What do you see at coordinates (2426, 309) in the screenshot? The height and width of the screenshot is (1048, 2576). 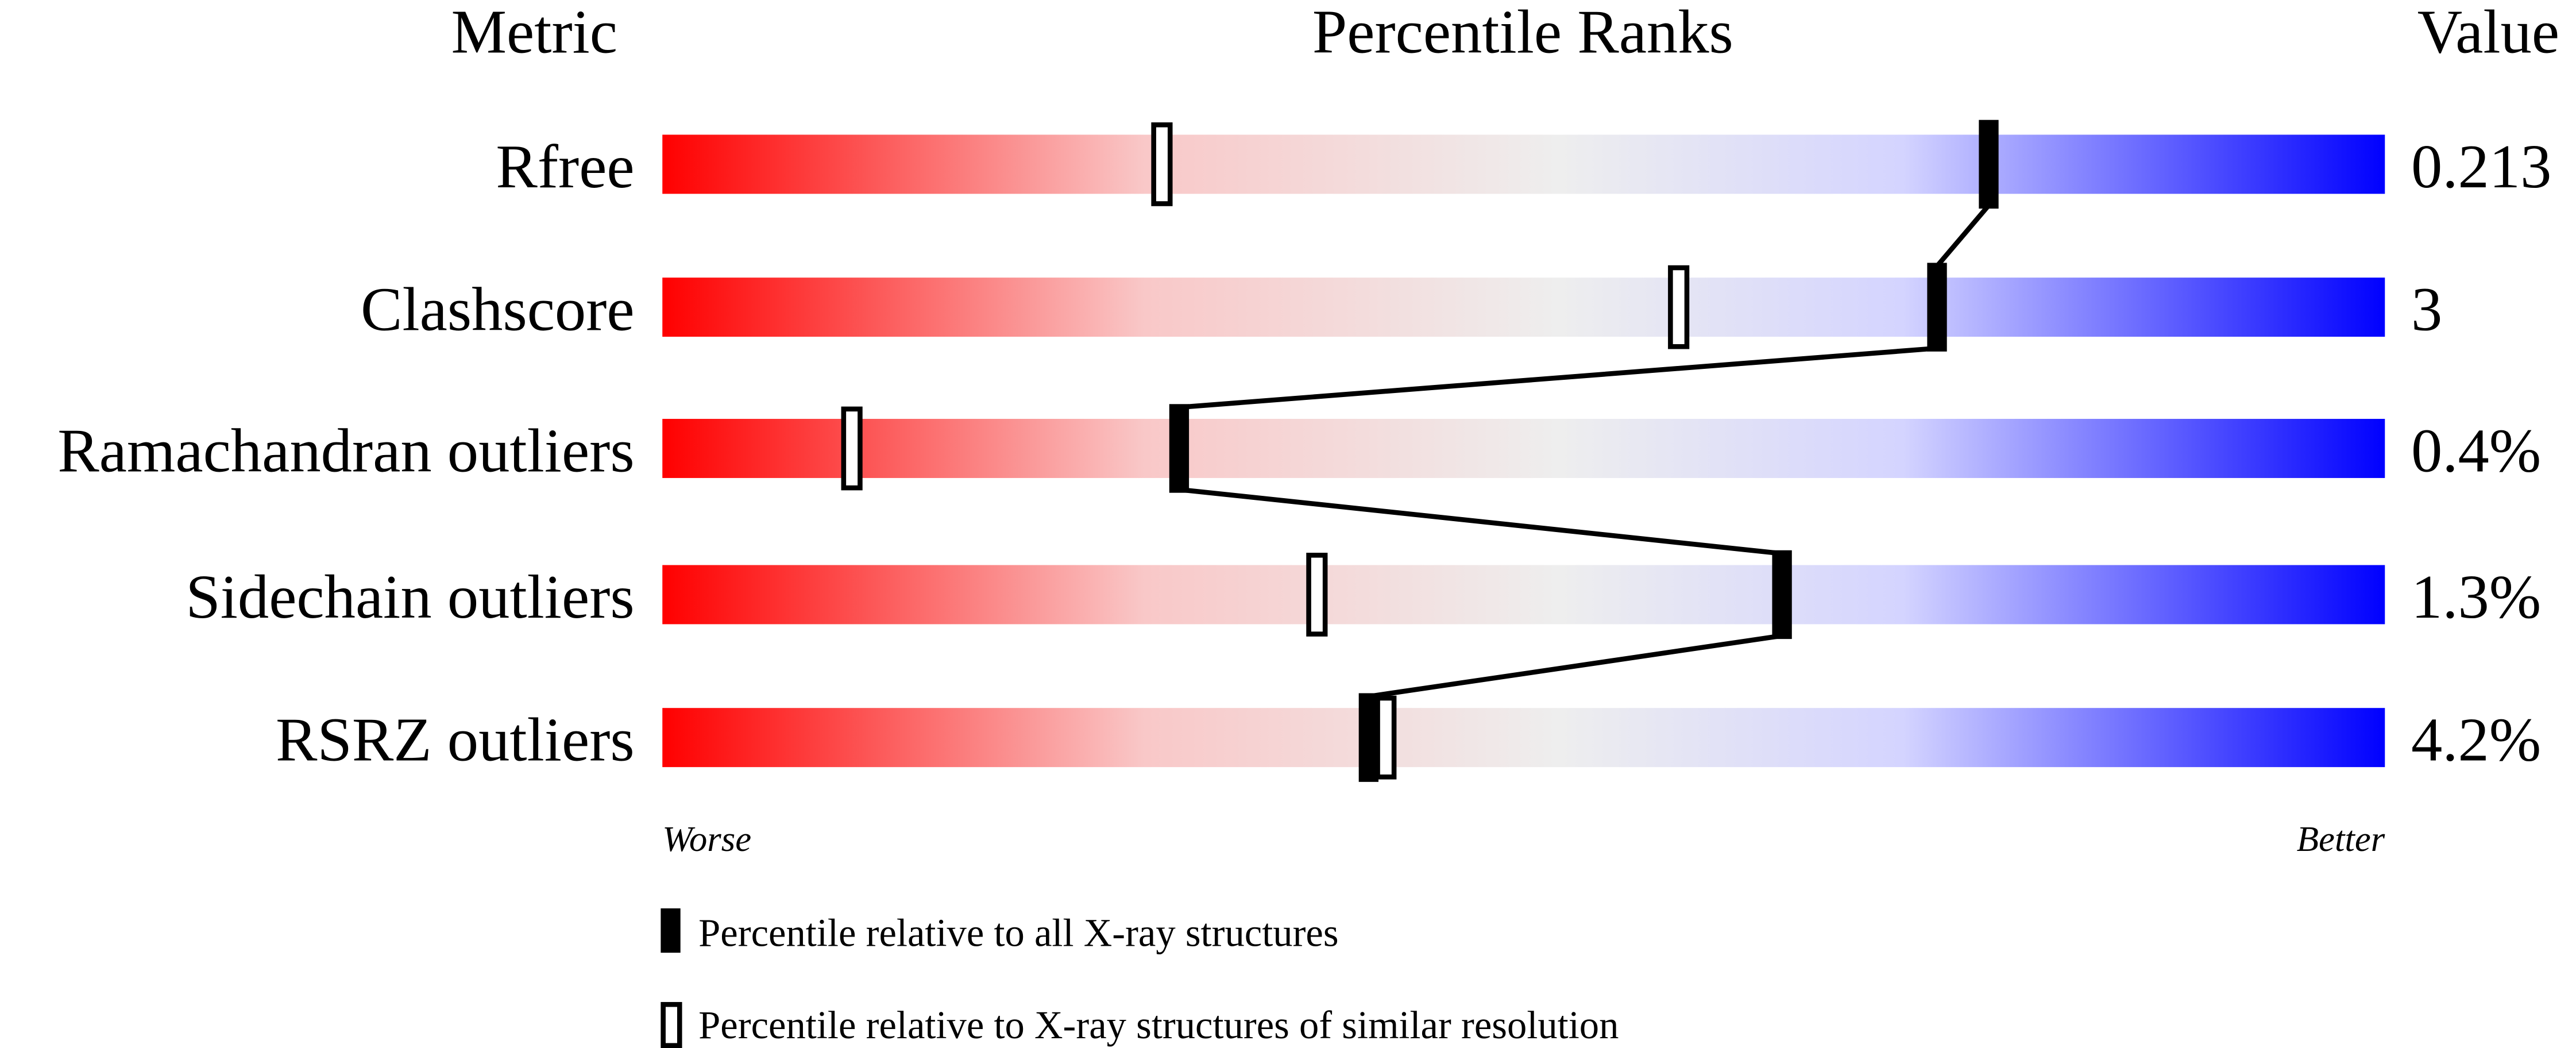 I see `metric-value: 3` at bounding box center [2426, 309].